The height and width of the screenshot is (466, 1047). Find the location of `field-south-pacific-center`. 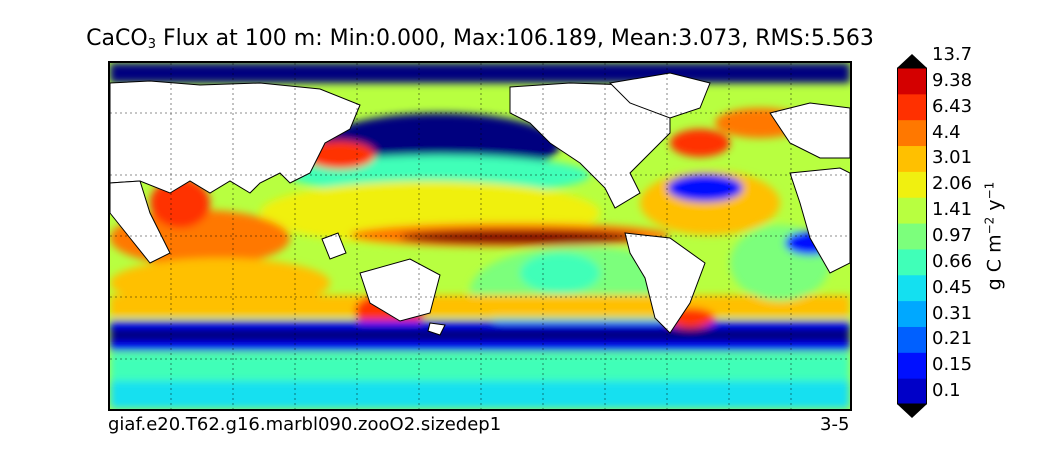

field-south-pacific-center is located at coordinates (560, 273).